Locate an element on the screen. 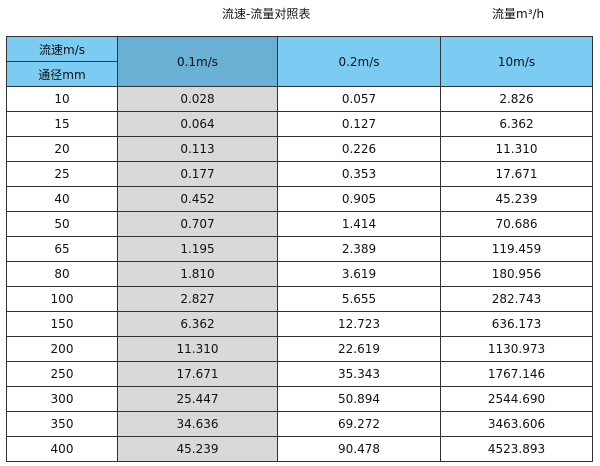 This screenshot has width=600, height=466. table-row: 400 45.239 90.478 4523.893 is located at coordinates (299, 449).